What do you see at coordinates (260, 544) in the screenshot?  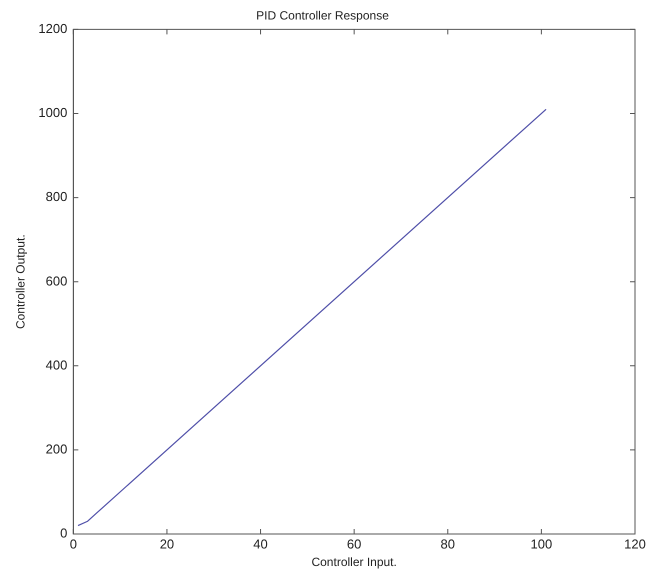 I see `x-tick-label: 40` at bounding box center [260, 544].